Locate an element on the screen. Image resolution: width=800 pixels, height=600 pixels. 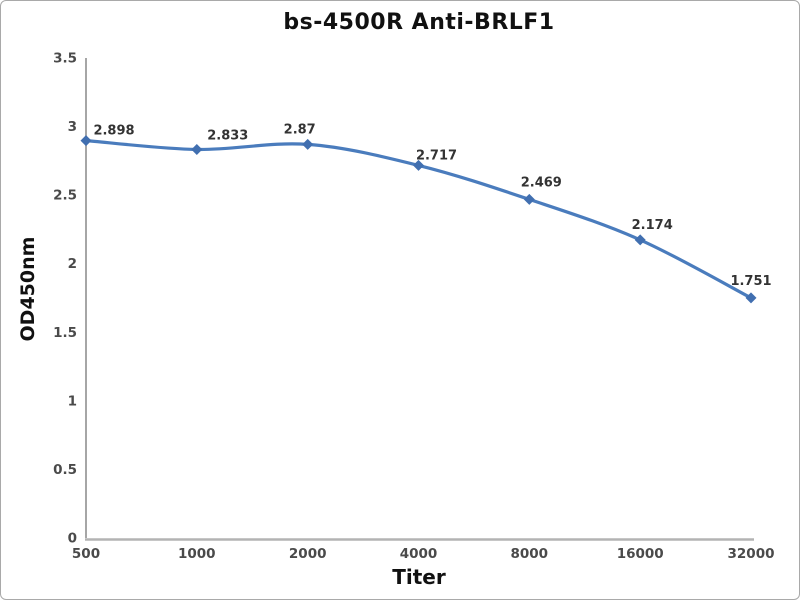
x-tick-label: 500 is located at coordinates (86, 554).